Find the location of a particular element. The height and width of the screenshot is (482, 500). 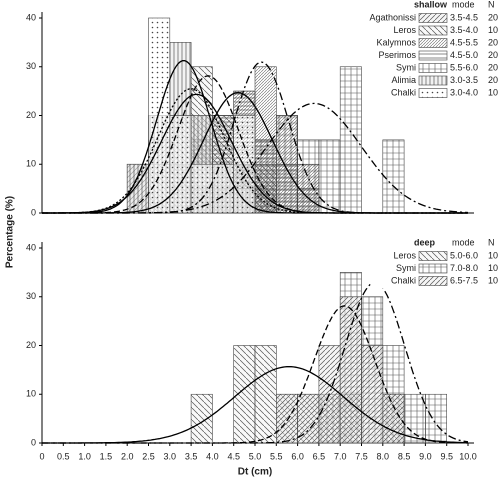

x-tick-label: 9.0 is located at coordinates (425, 456).